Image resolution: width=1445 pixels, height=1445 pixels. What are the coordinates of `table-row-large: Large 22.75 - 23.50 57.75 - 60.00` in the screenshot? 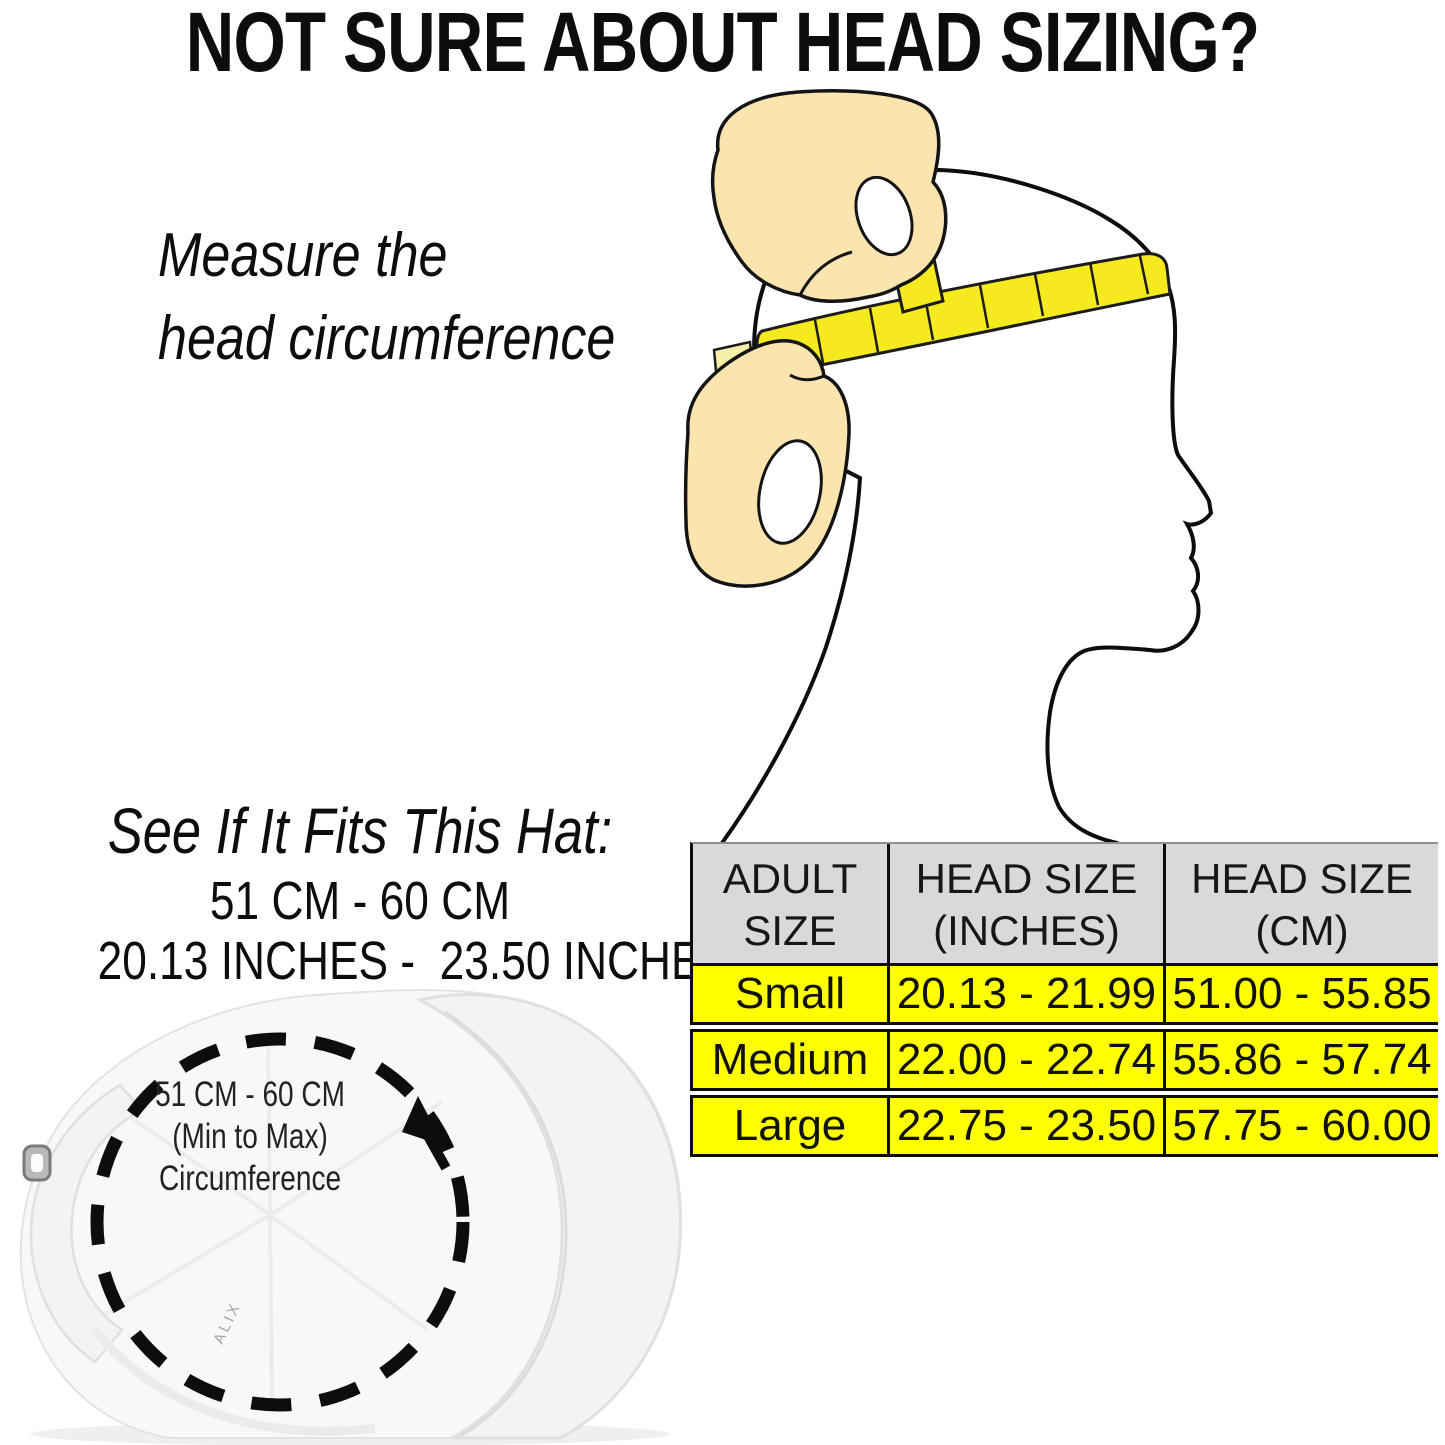 It's located at (1064, 1126).